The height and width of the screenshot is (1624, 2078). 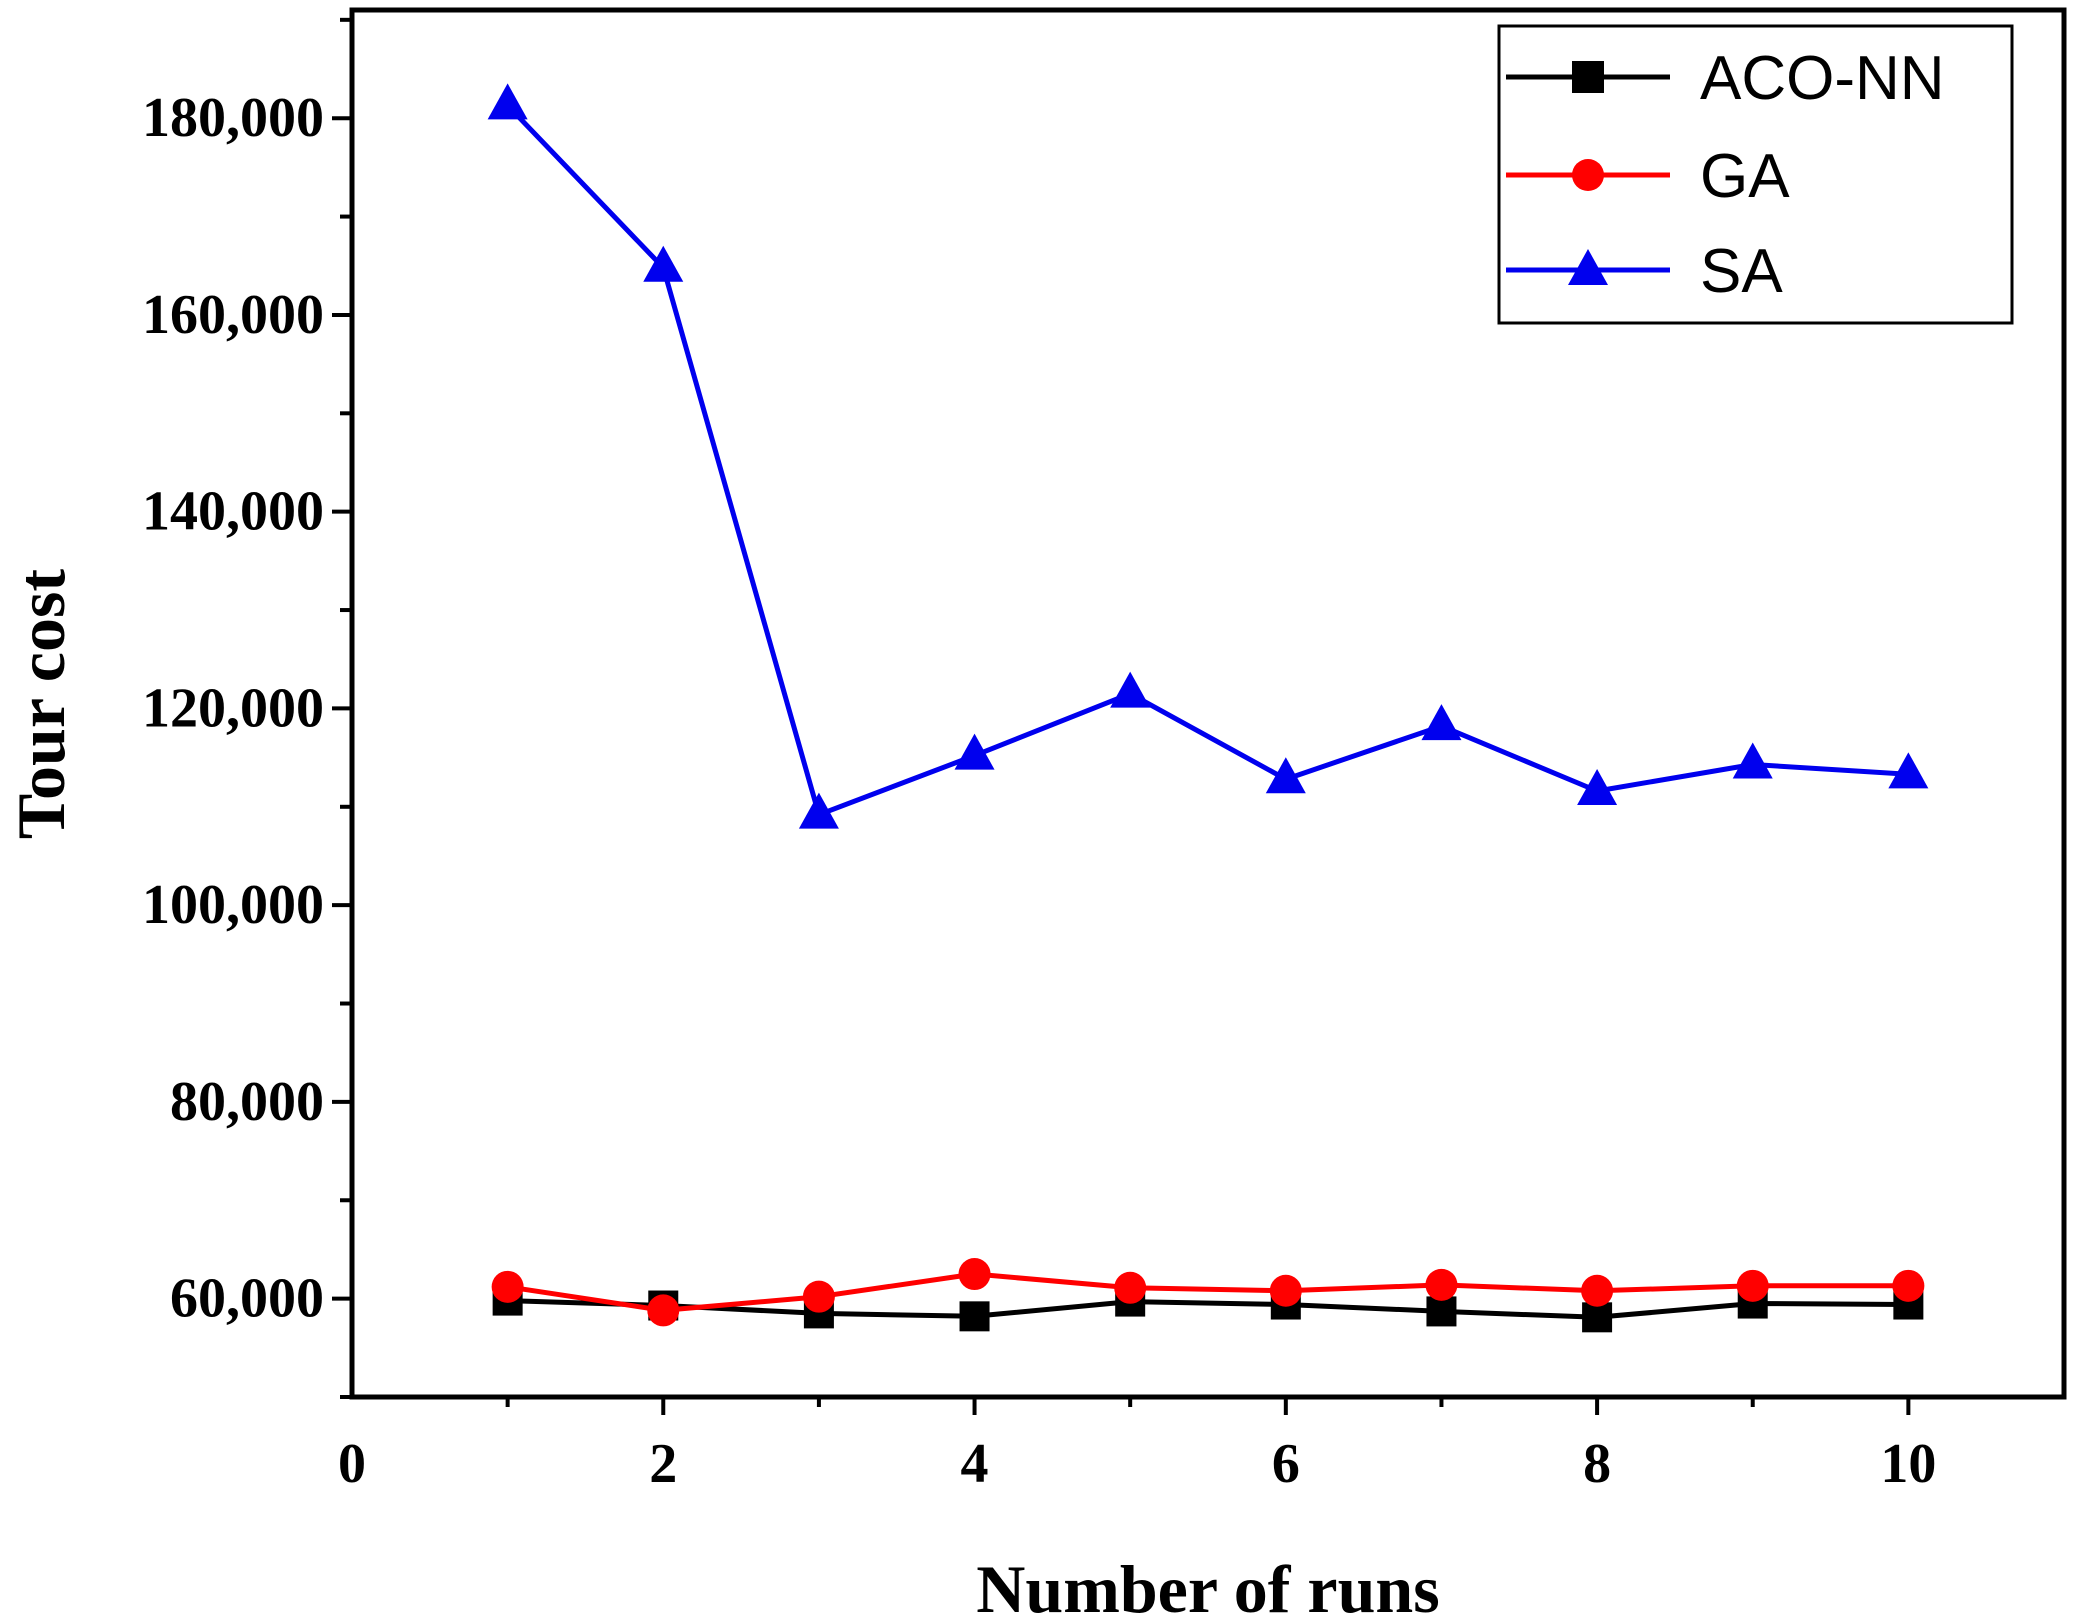 I want to click on y-tick-label: 140,000, so click(x=233, y=512).